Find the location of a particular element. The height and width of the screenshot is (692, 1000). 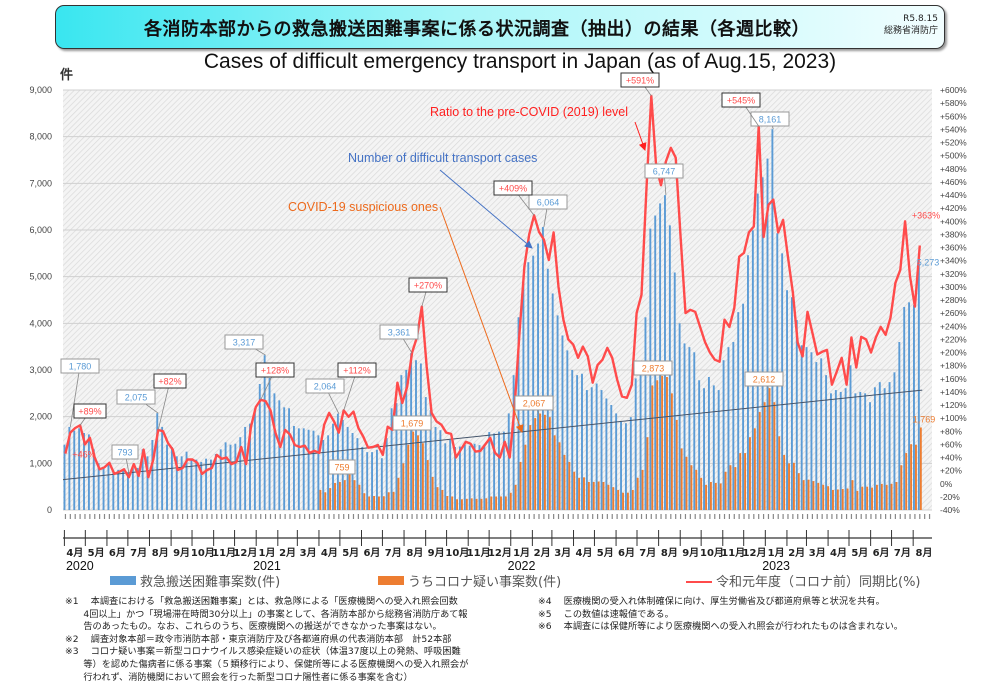

month-label: 6月 is located at coordinates (881, 553).